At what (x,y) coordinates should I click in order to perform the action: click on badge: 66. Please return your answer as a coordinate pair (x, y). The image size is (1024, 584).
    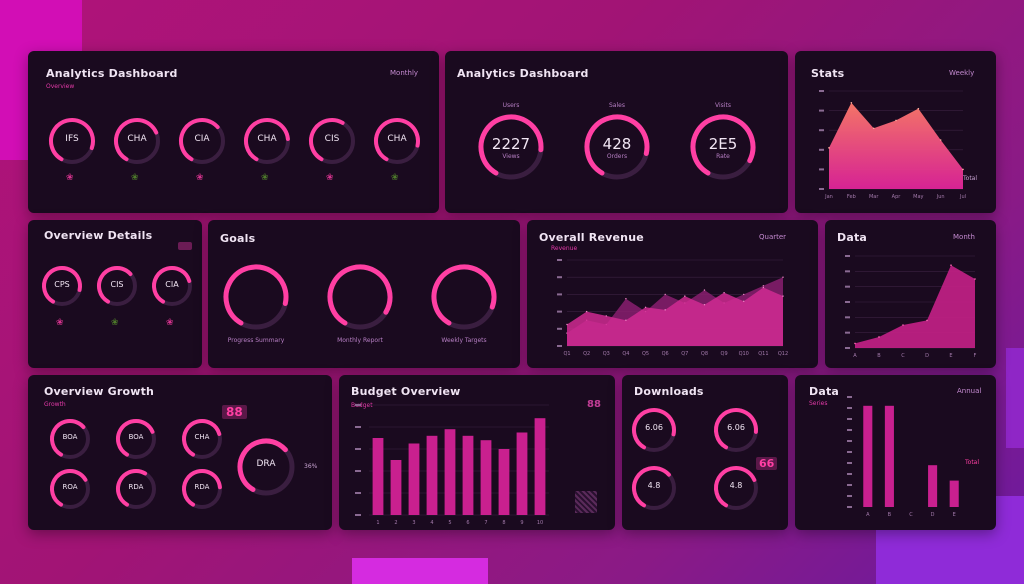
    Looking at the image, I should click on (767, 463).